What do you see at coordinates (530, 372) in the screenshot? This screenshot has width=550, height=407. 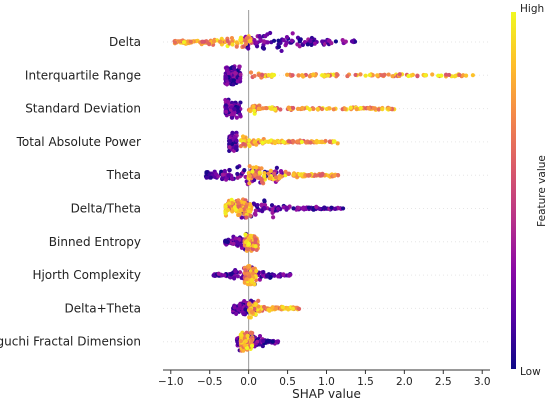 I see `colorbar-low-label: Low` at bounding box center [530, 372].